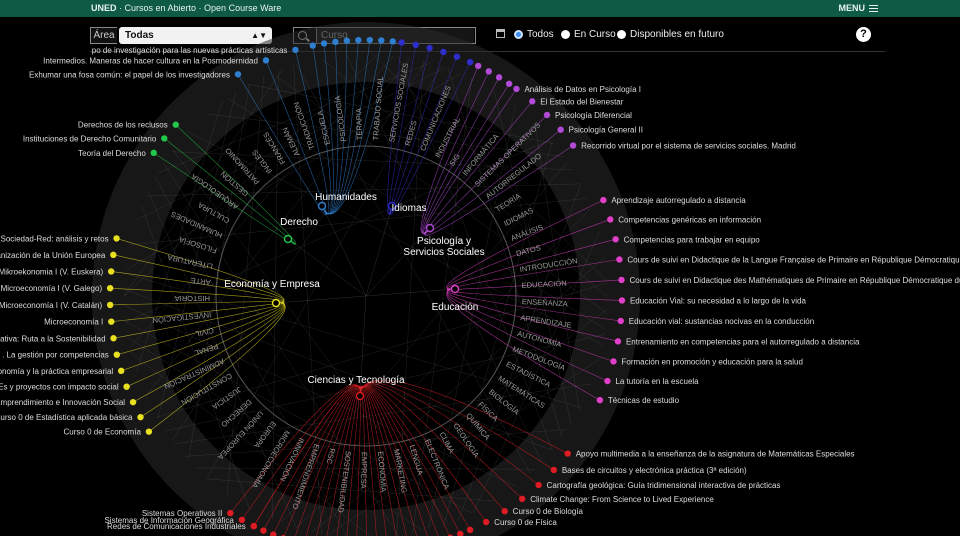 This screenshot has height=536, width=960. I want to click on course-label: Emprendimiento e Innovación Social, so click(62, 402).